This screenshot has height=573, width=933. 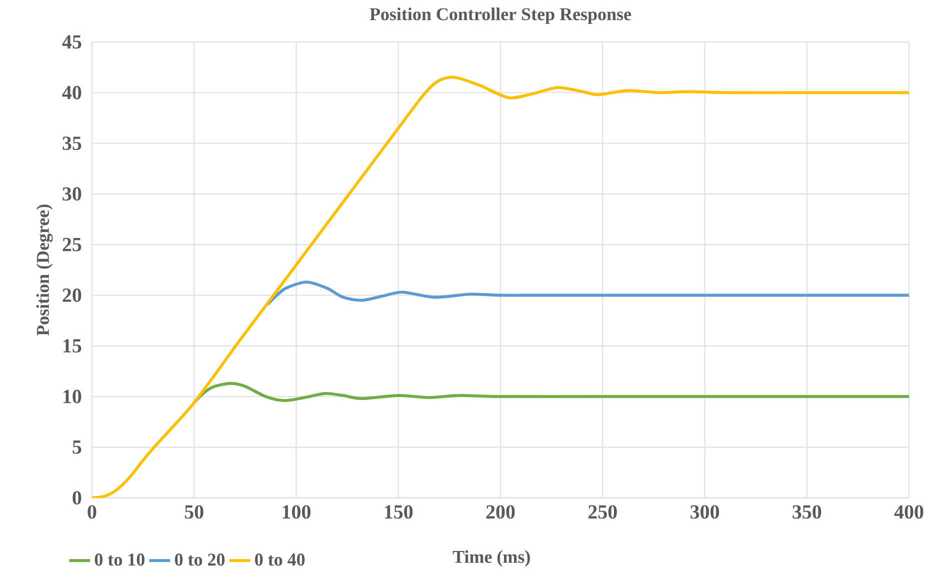 I want to click on y-tick-label: 40, so click(x=72, y=93).